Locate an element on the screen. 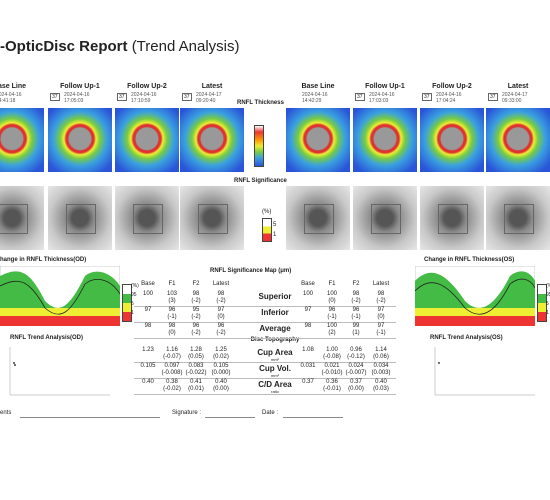  row-label: Cup Area is located at coordinates (275, 352).